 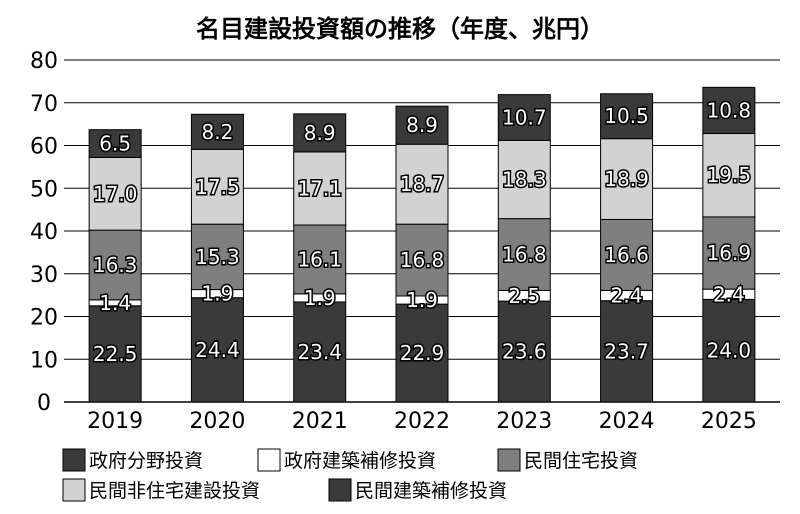 What do you see at coordinates (44, 147) in the screenshot?
I see `y-tick-label: 60` at bounding box center [44, 147].